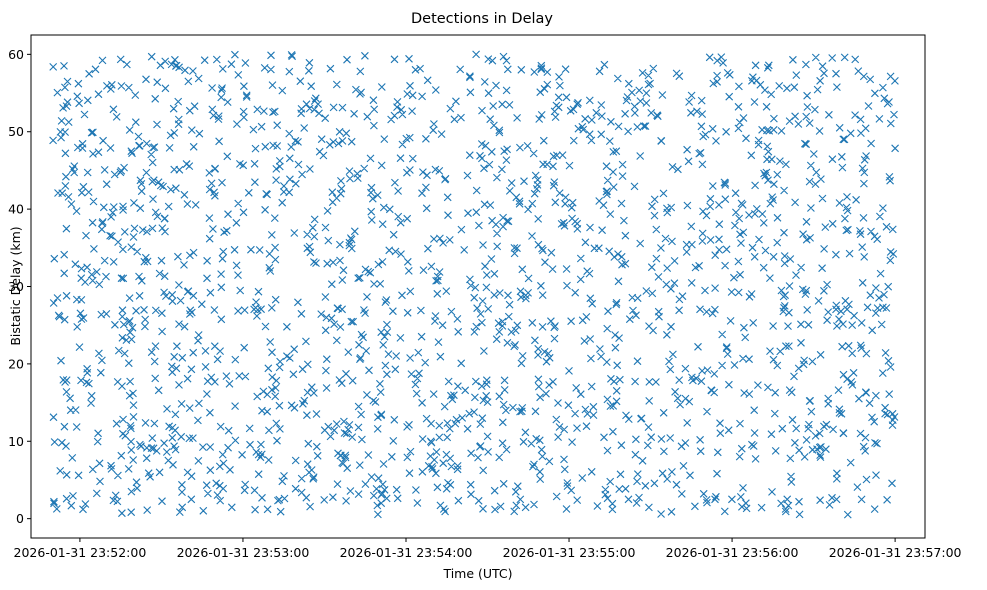  Describe the element at coordinates (16, 363) in the screenshot. I see `y-tick-label: 20` at that location.